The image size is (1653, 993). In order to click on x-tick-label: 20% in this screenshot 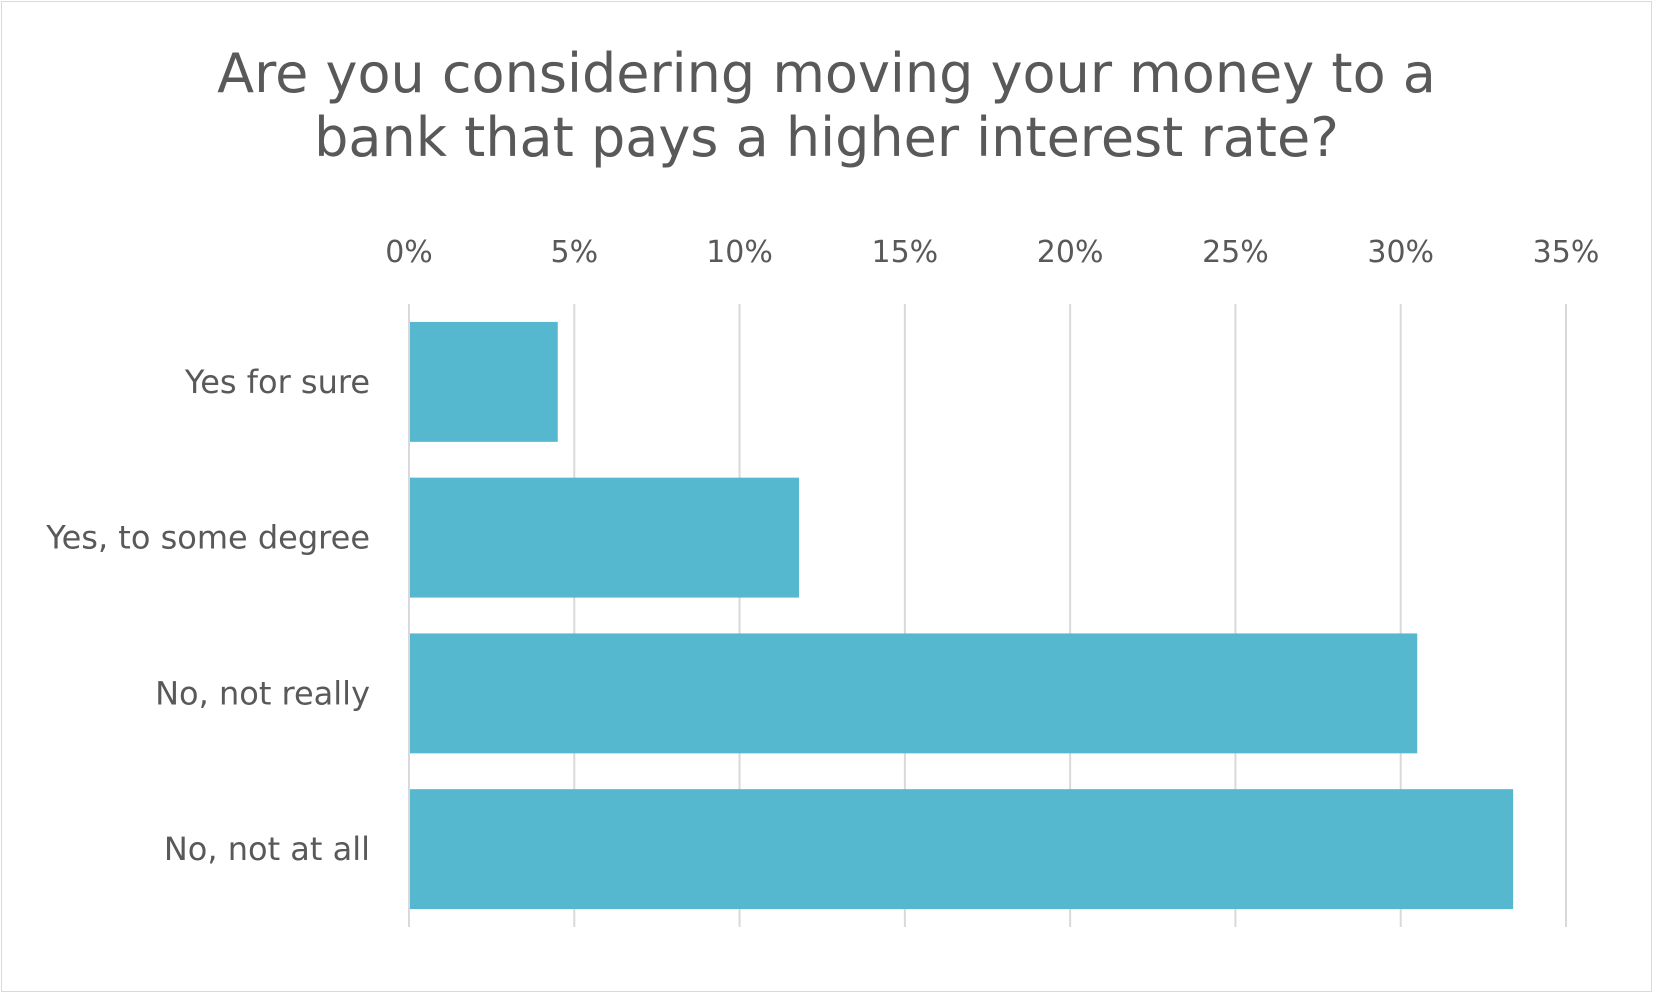, I will do `click(1070, 252)`.